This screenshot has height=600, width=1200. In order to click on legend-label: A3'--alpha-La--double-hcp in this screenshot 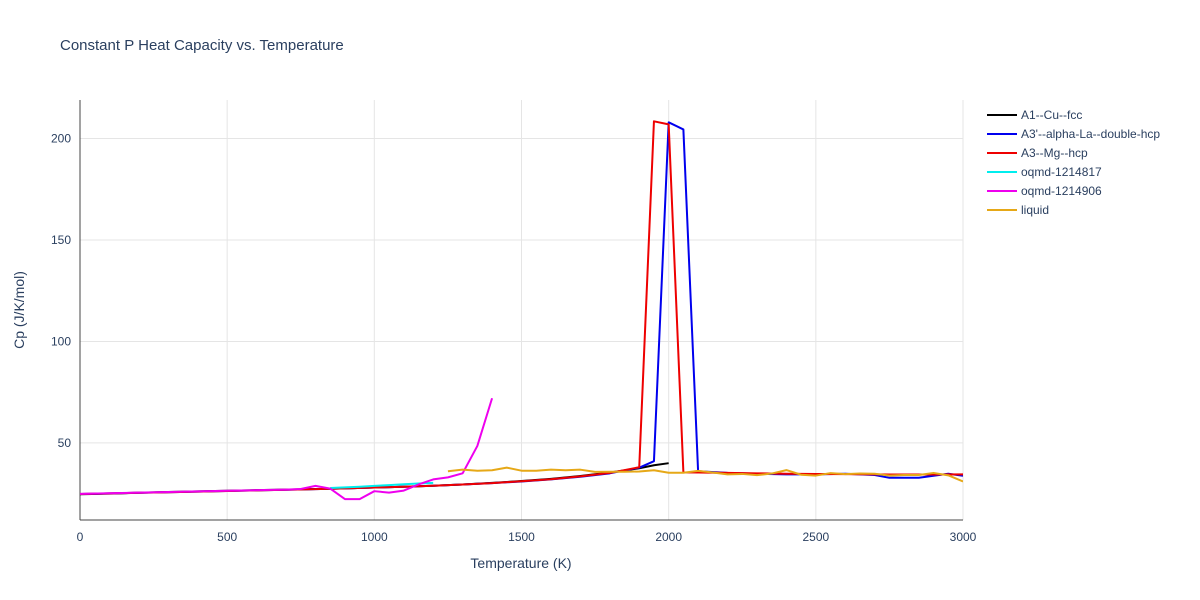, I will do `click(1090, 134)`.